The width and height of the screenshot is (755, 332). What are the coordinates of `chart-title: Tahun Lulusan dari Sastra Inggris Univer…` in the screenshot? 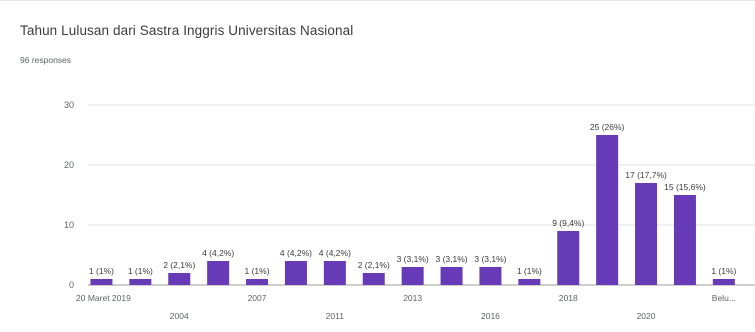 It's located at (187, 30).